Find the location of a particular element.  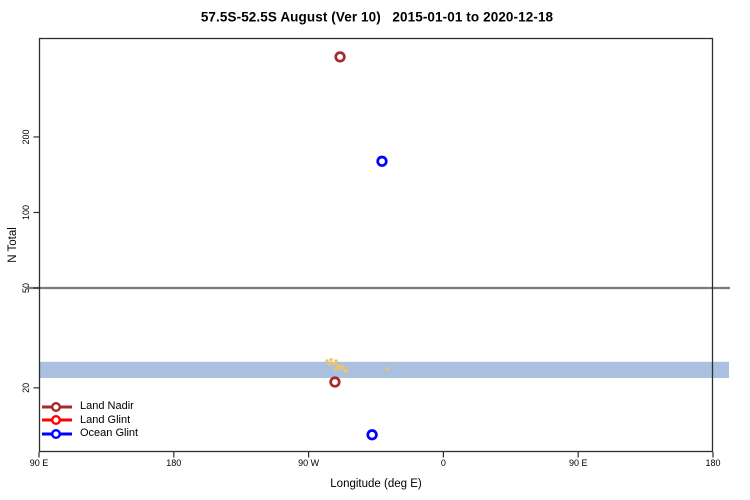

y-axis-title: N Total is located at coordinates (13, 245).